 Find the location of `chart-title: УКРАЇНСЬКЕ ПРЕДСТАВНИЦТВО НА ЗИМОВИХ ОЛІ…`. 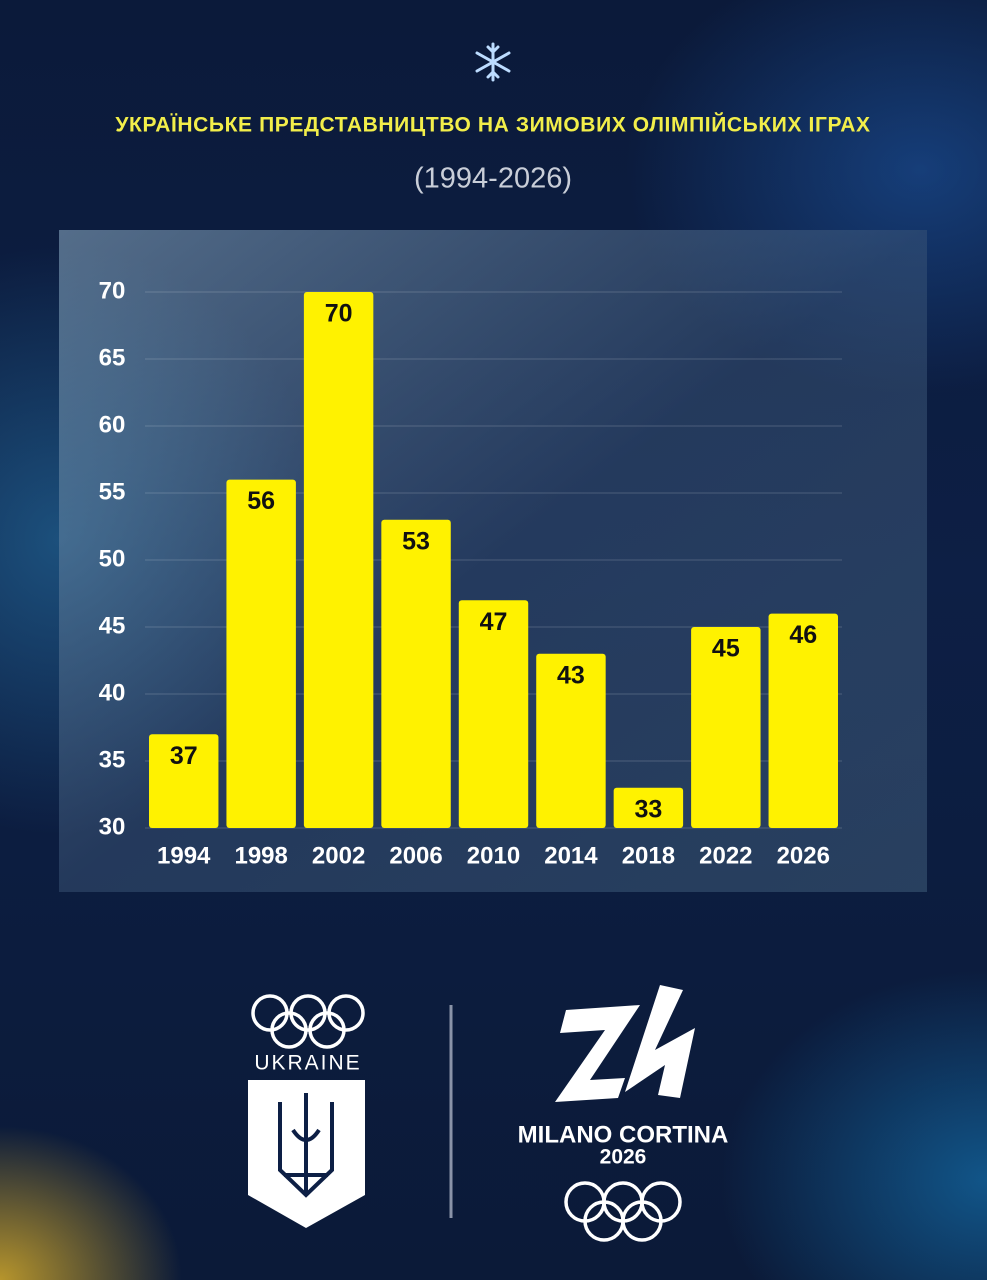

chart-title: УКРАЇНСЬКЕ ПРЕДСТАВНИЦТВО НА ЗИМОВИХ ОЛІ… is located at coordinates (492, 125).